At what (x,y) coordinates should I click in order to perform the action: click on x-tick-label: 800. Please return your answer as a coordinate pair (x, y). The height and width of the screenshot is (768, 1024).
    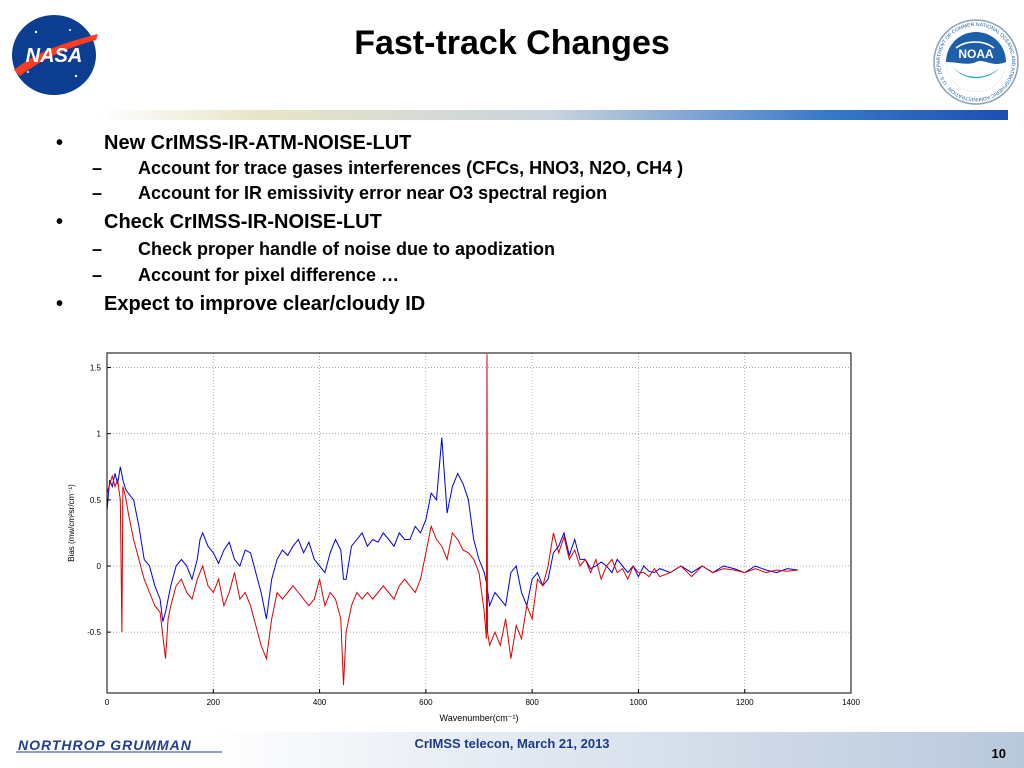
    Looking at the image, I should click on (532, 702).